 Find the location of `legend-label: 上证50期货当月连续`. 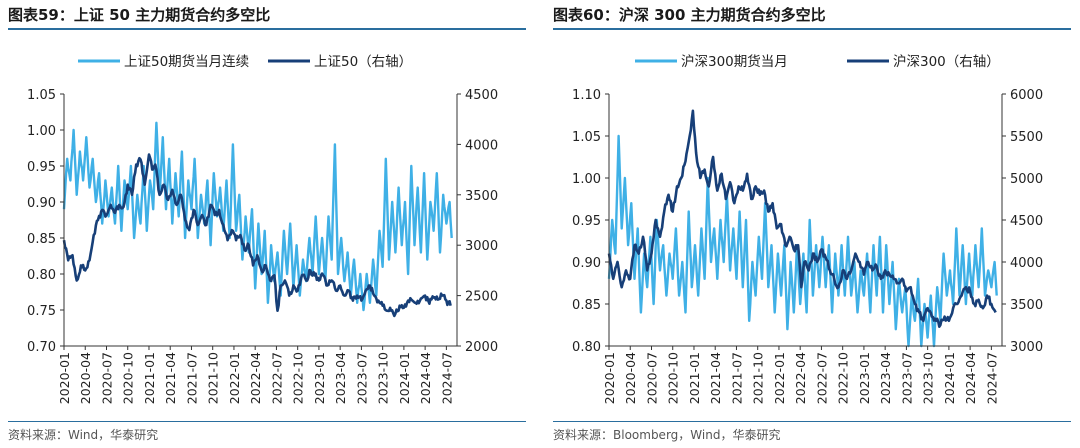

legend-label: 上证50期货当月连续 is located at coordinates (186, 61).